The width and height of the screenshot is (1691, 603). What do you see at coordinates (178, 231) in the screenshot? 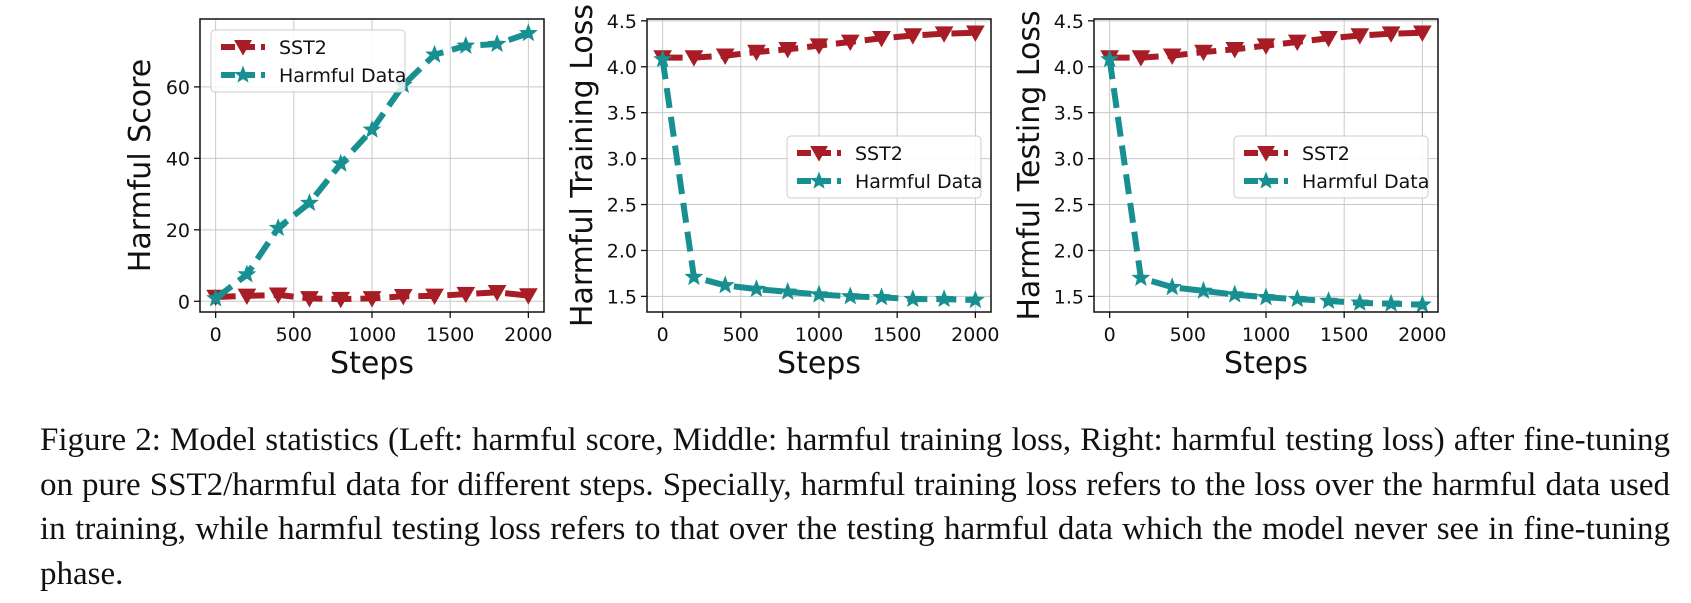
I see `y-tick-label: 20` at bounding box center [178, 231].